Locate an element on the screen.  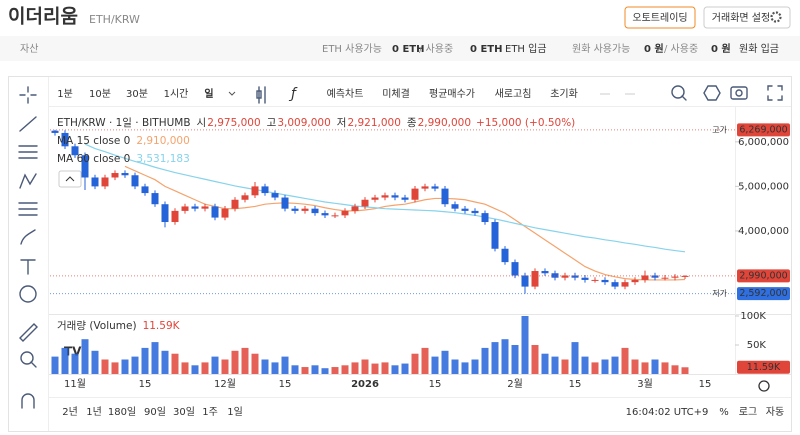
account-bar is located at coordinates (400, 48).